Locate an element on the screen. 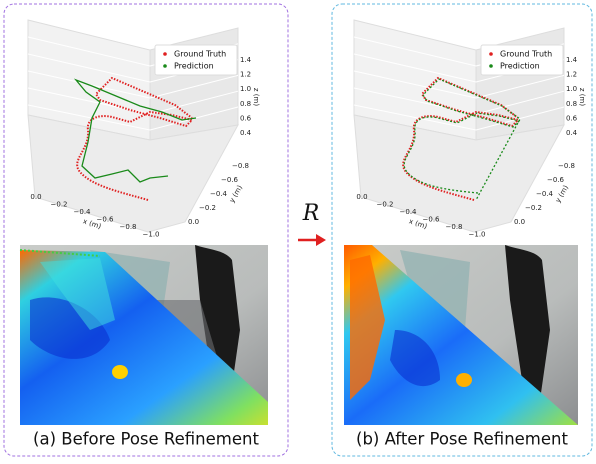  caption: (b) After Pose Refinement is located at coordinates (462, 439).